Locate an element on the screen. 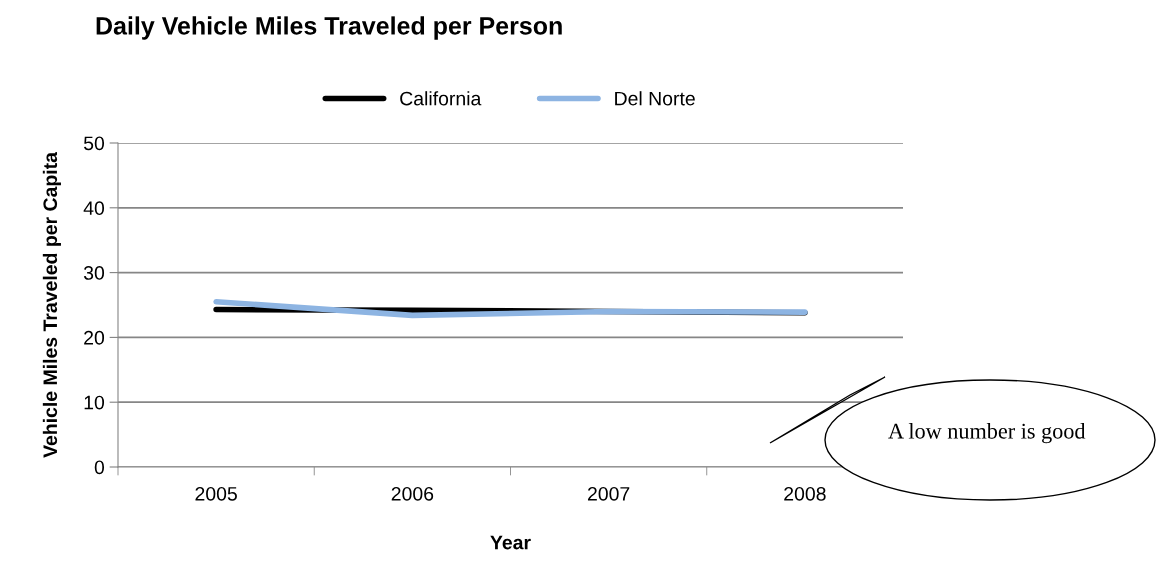 This screenshot has width=1162, height=581. x-axis-title: Year is located at coordinates (510, 542).